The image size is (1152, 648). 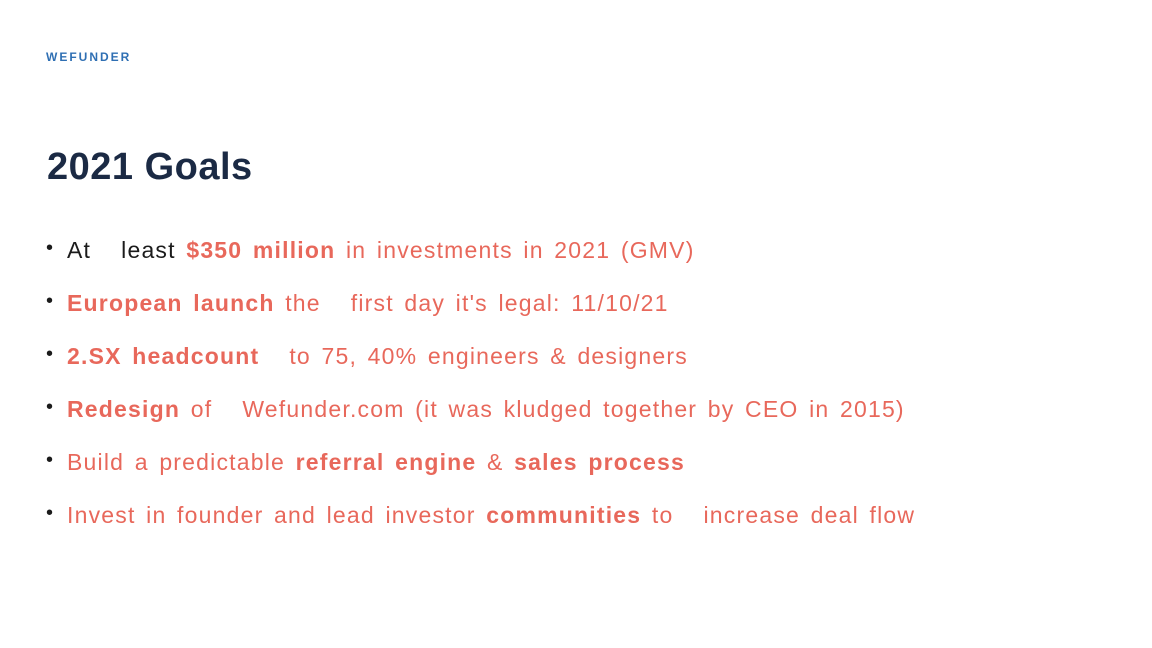 I want to click on goal-text: Invest in founder and lead investor, so click(x=271, y=515).